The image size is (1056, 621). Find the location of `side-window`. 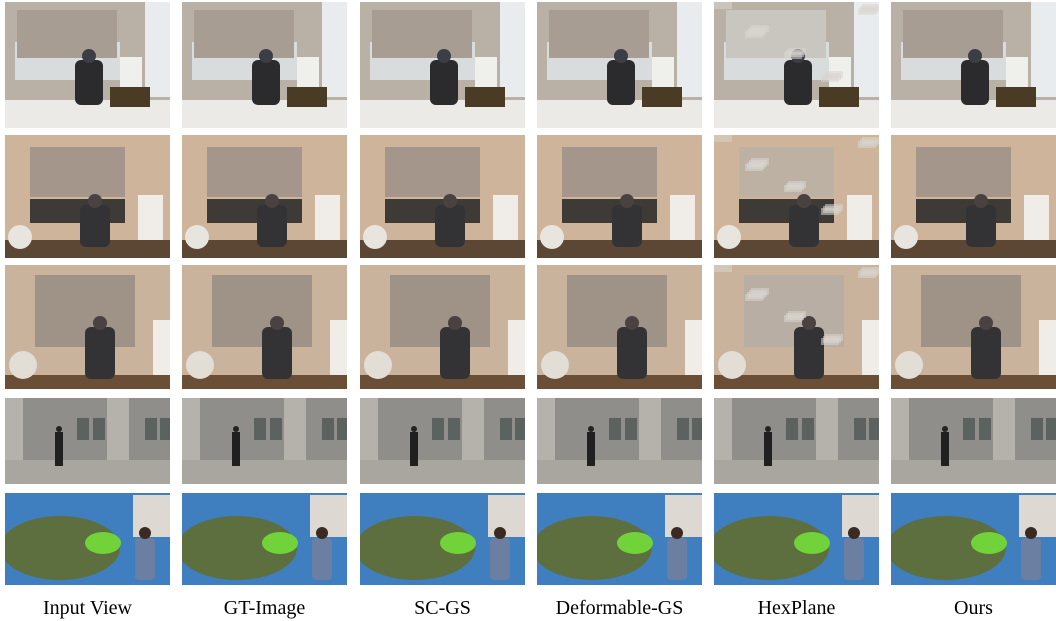

side-window is located at coordinates (866, 49).